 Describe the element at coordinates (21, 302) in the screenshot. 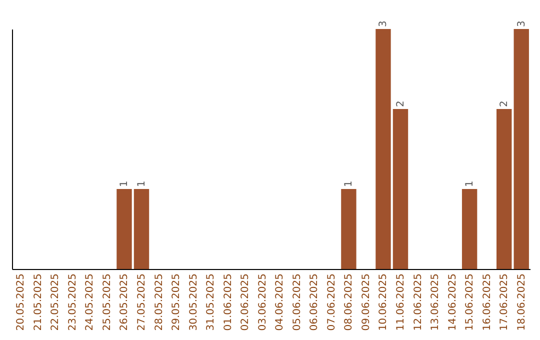

I see `x-tick-label: 20.05.2025` at that location.